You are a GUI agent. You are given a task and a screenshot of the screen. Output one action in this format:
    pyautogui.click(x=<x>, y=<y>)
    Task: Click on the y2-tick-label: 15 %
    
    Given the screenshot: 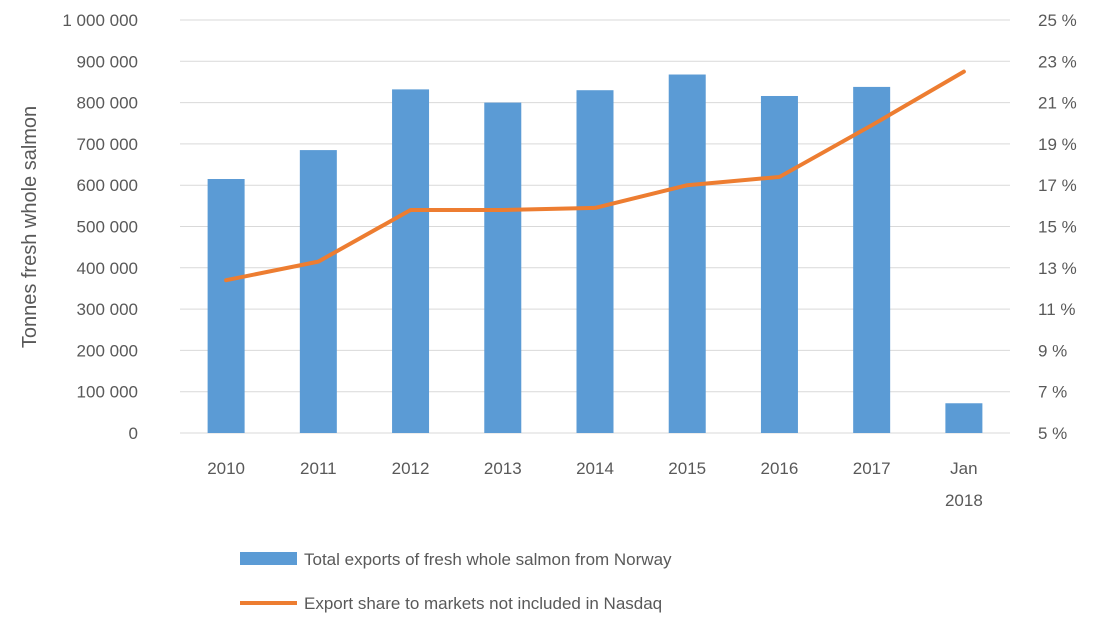 What is the action you would take?
    pyautogui.click(x=1057, y=227)
    